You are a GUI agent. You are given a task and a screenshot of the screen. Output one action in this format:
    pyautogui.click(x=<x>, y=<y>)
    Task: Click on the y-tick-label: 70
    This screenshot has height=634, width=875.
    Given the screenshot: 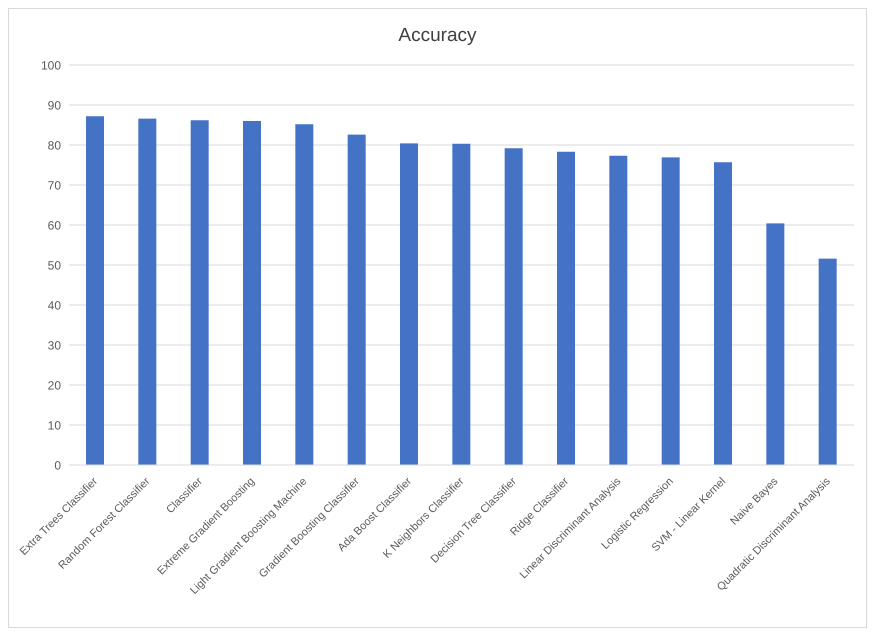 What is the action you would take?
    pyautogui.click(x=55, y=185)
    